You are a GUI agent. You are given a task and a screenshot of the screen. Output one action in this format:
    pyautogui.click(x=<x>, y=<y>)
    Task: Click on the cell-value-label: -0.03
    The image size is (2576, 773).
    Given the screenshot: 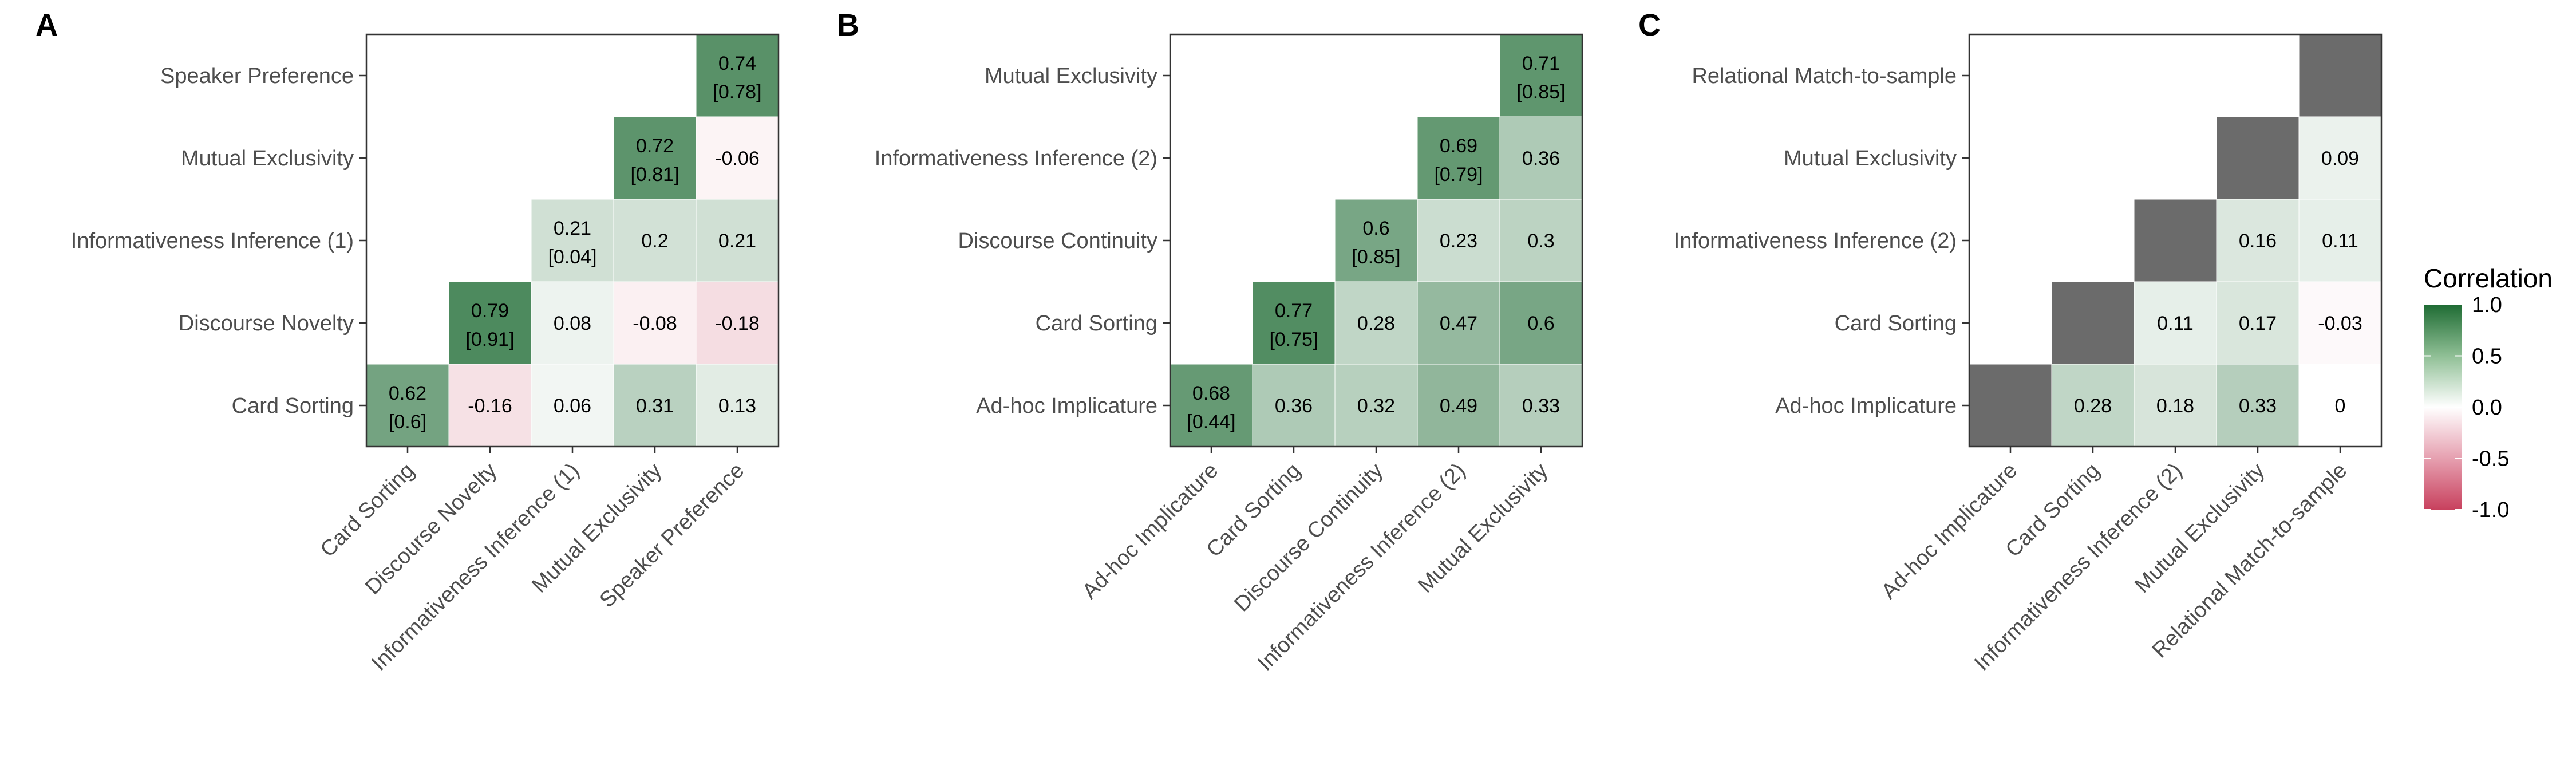 What is the action you would take?
    pyautogui.click(x=2340, y=323)
    